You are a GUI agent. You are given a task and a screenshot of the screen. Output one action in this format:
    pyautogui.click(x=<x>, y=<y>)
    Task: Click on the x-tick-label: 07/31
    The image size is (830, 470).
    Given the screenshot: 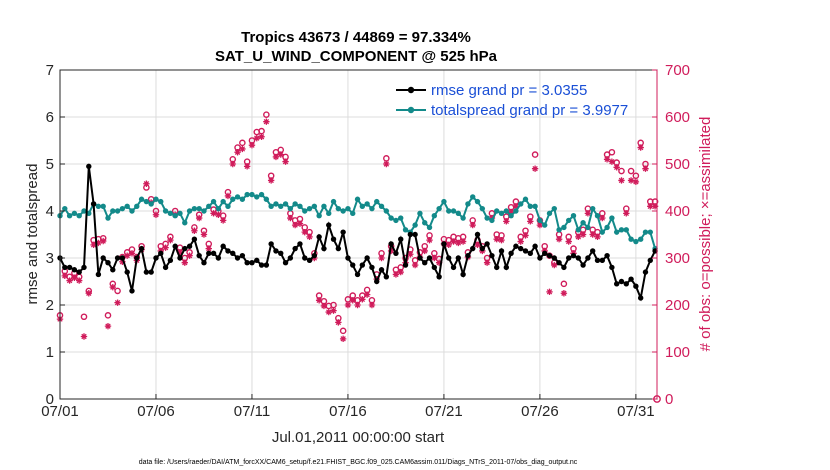 What is the action you would take?
    pyautogui.click(x=636, y=411)
    